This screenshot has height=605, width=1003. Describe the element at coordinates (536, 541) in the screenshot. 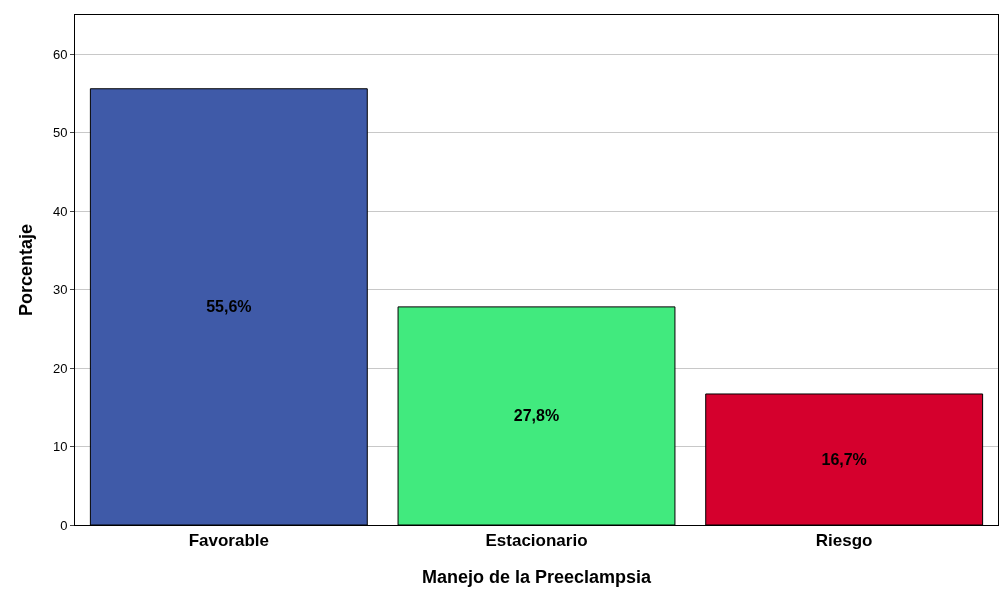

I see `x-tick-label: Estacionario` at that location.